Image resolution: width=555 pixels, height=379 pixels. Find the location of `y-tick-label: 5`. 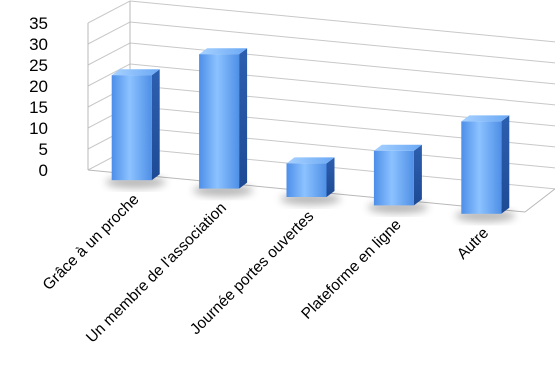

y-tick-label: 5 is located at coordinates (43, 149).